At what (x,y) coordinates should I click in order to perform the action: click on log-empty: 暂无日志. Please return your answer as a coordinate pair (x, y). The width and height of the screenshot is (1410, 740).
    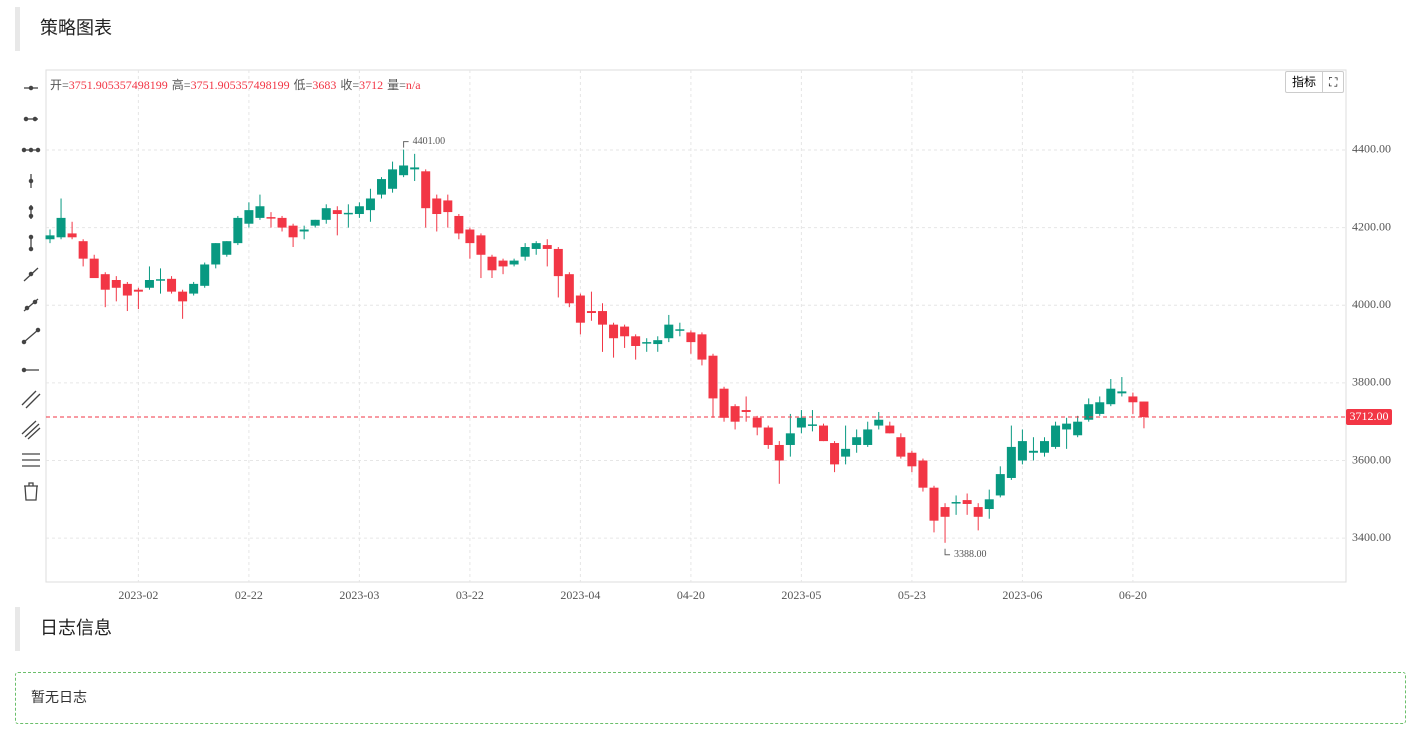
    Looking at the image, I should click on (710, 698).